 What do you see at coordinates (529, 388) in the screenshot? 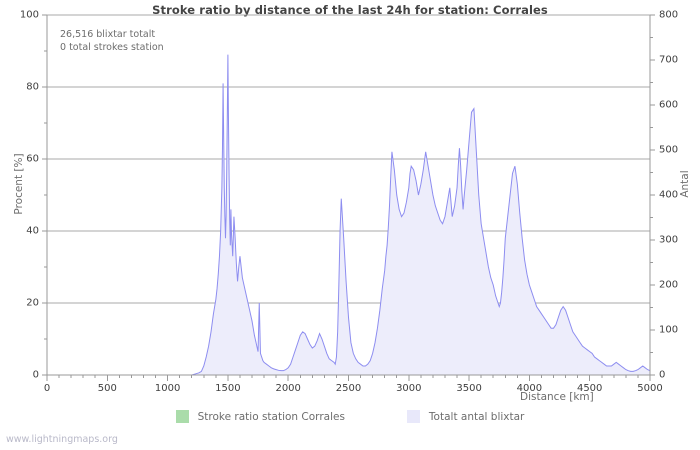
I see `x-tick-label: 4000` at bounding box center [529, 388].